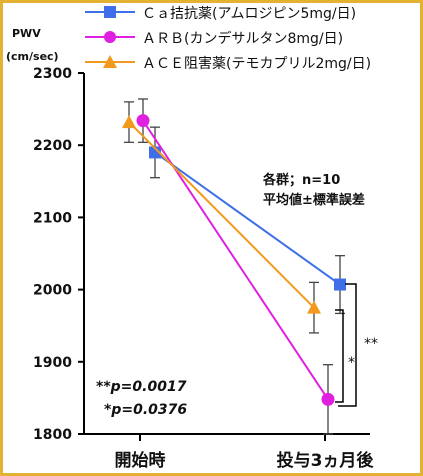  Describe the element at coordinates (26, 33) in the screenshot. I see `y-axis-label-line1: PWV` at that location.